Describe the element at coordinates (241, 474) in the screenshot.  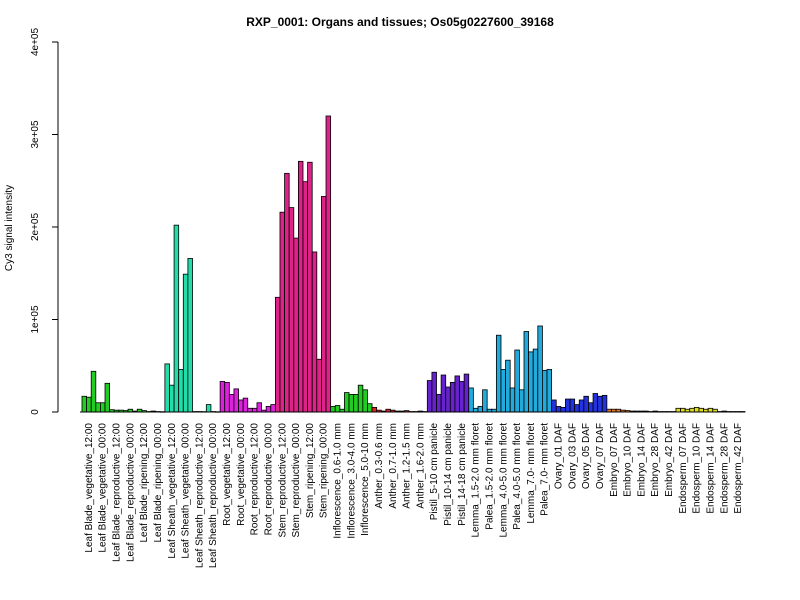
I see `x-category-label: Root_vegetative_00:00` at that location.